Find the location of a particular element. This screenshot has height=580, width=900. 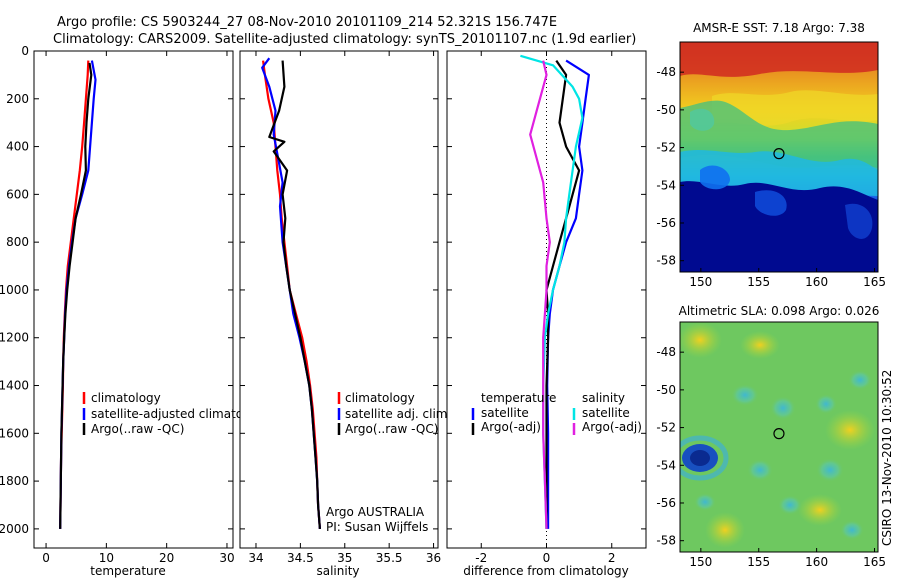

temperature-lines is located at coordinates (78, 294).